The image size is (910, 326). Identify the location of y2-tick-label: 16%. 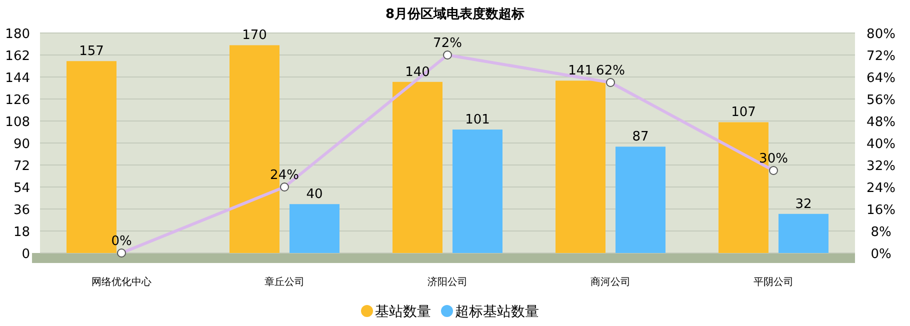
(881, 210).